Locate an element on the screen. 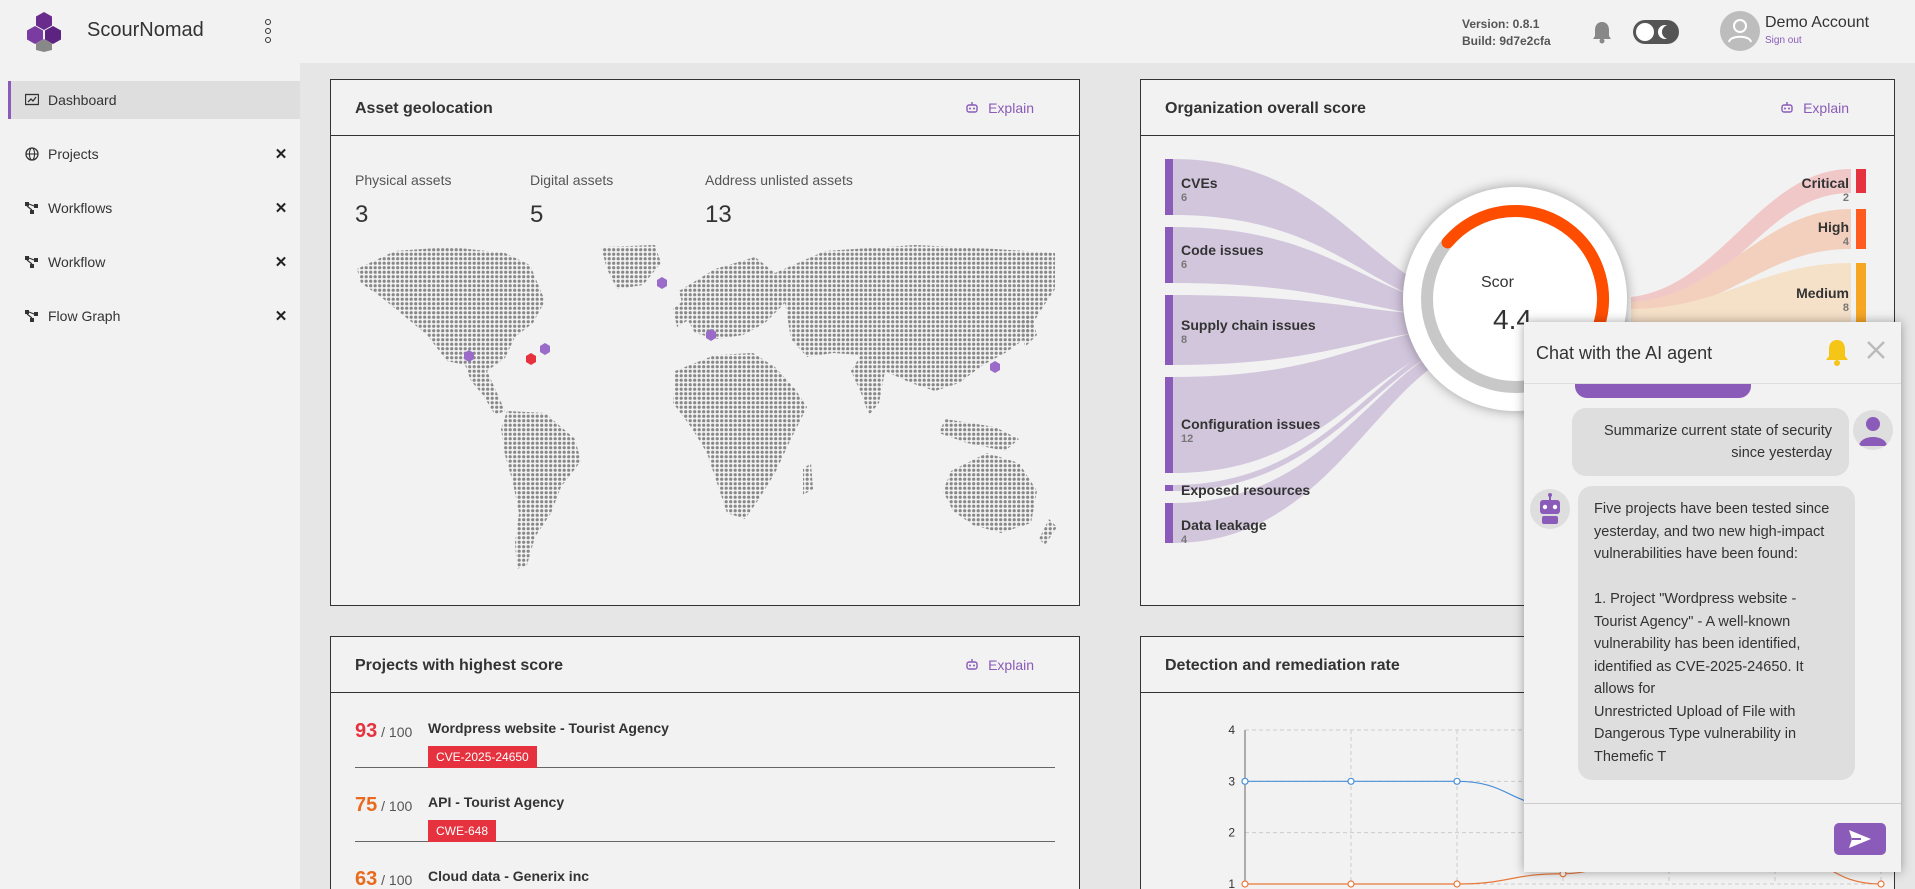  previous-message is located at coordinates (1663, 391).